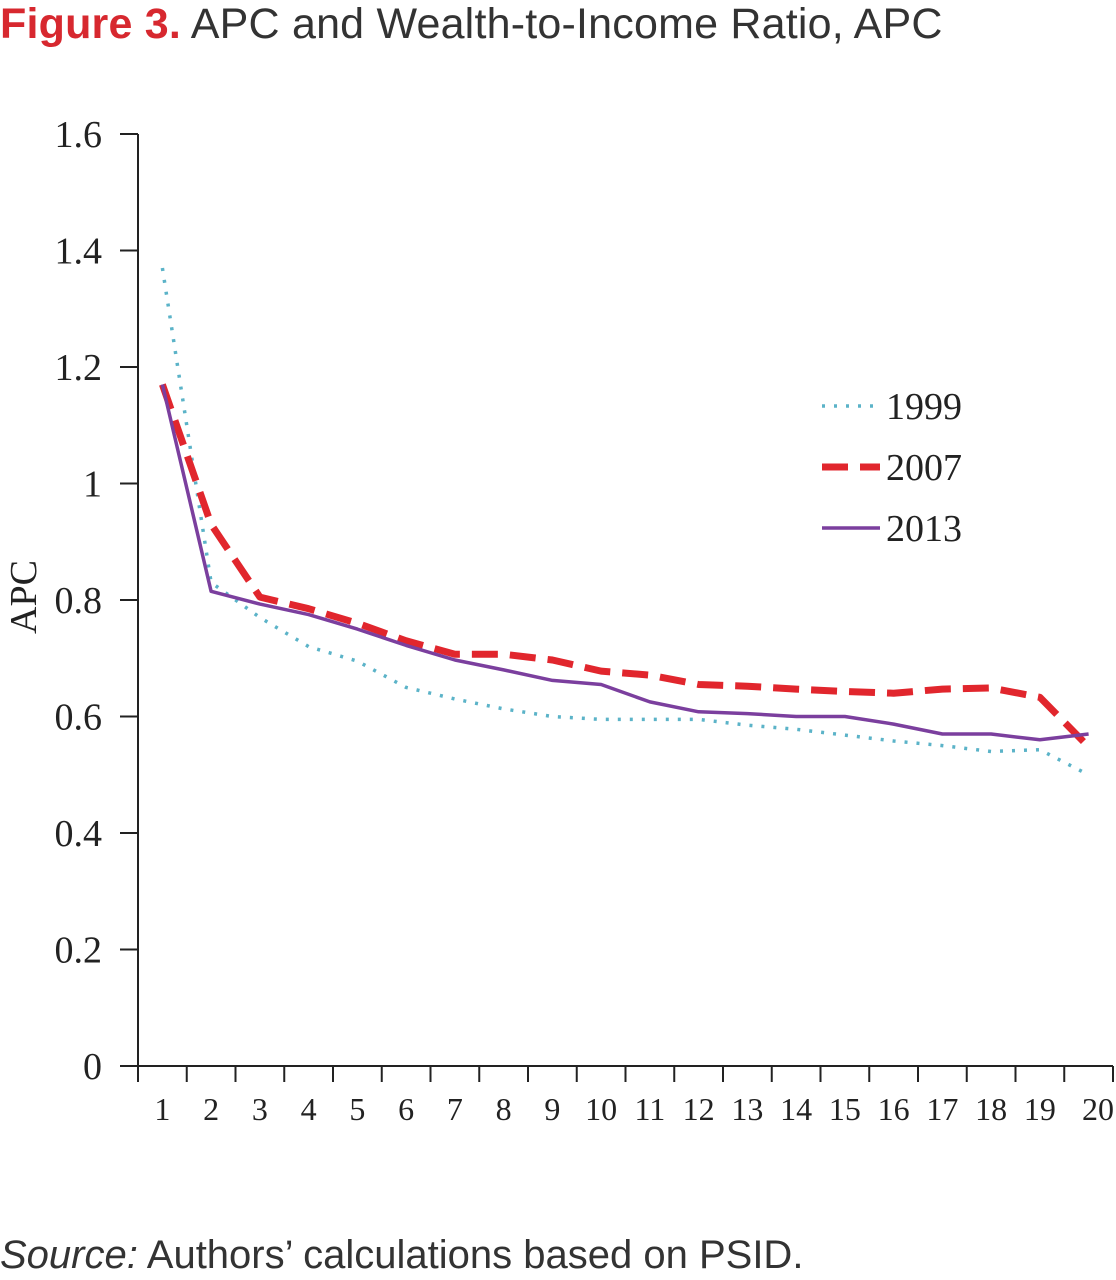 The image size is (1116, 1280). Describe the element at coordinates (504, 1109) in the screenshot. I see `x-tick-label: 8` at that location.